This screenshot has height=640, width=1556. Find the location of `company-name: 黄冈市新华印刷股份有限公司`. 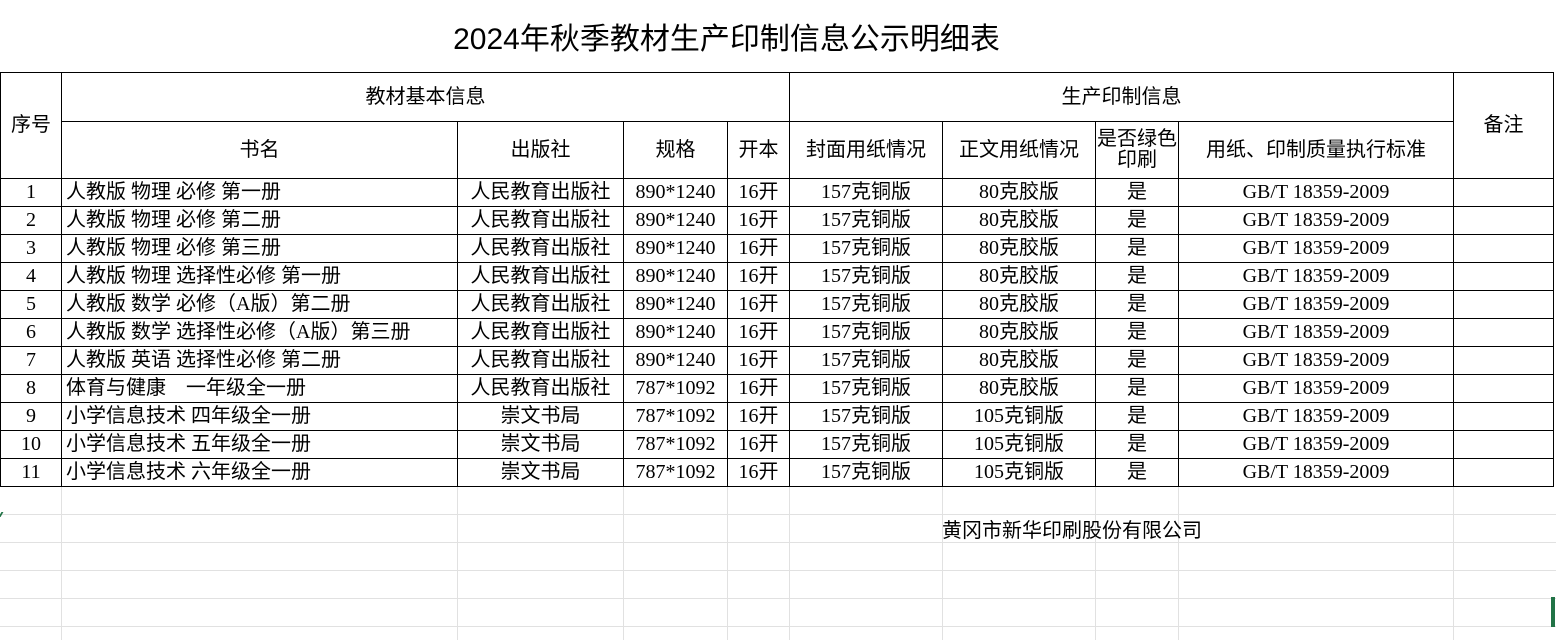

company-name: 黄冈市新华印刷股份有限公司 is located at coordinates (1072, 530).